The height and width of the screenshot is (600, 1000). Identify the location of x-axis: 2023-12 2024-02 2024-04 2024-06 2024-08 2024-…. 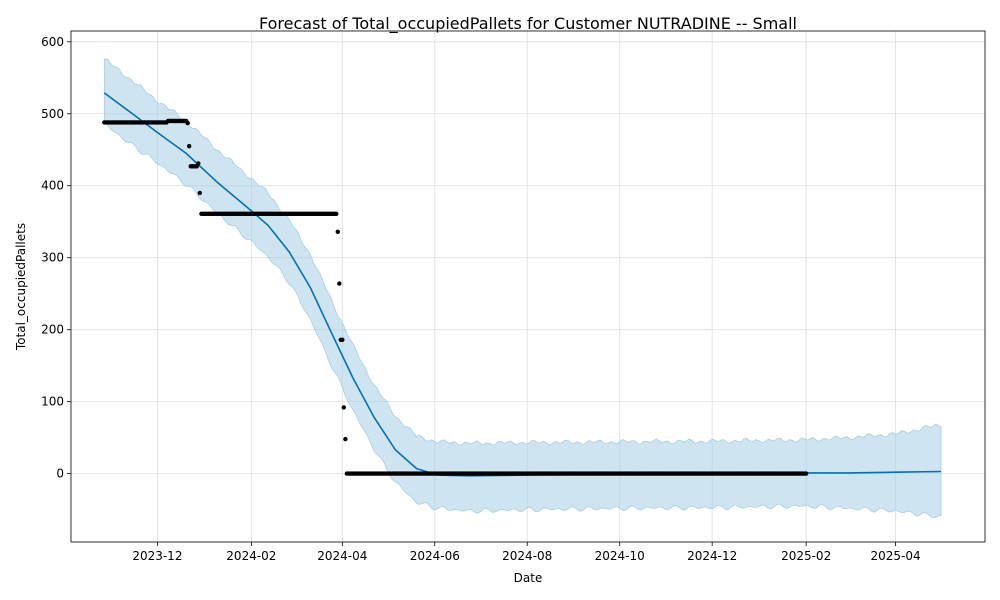
(526, 552).